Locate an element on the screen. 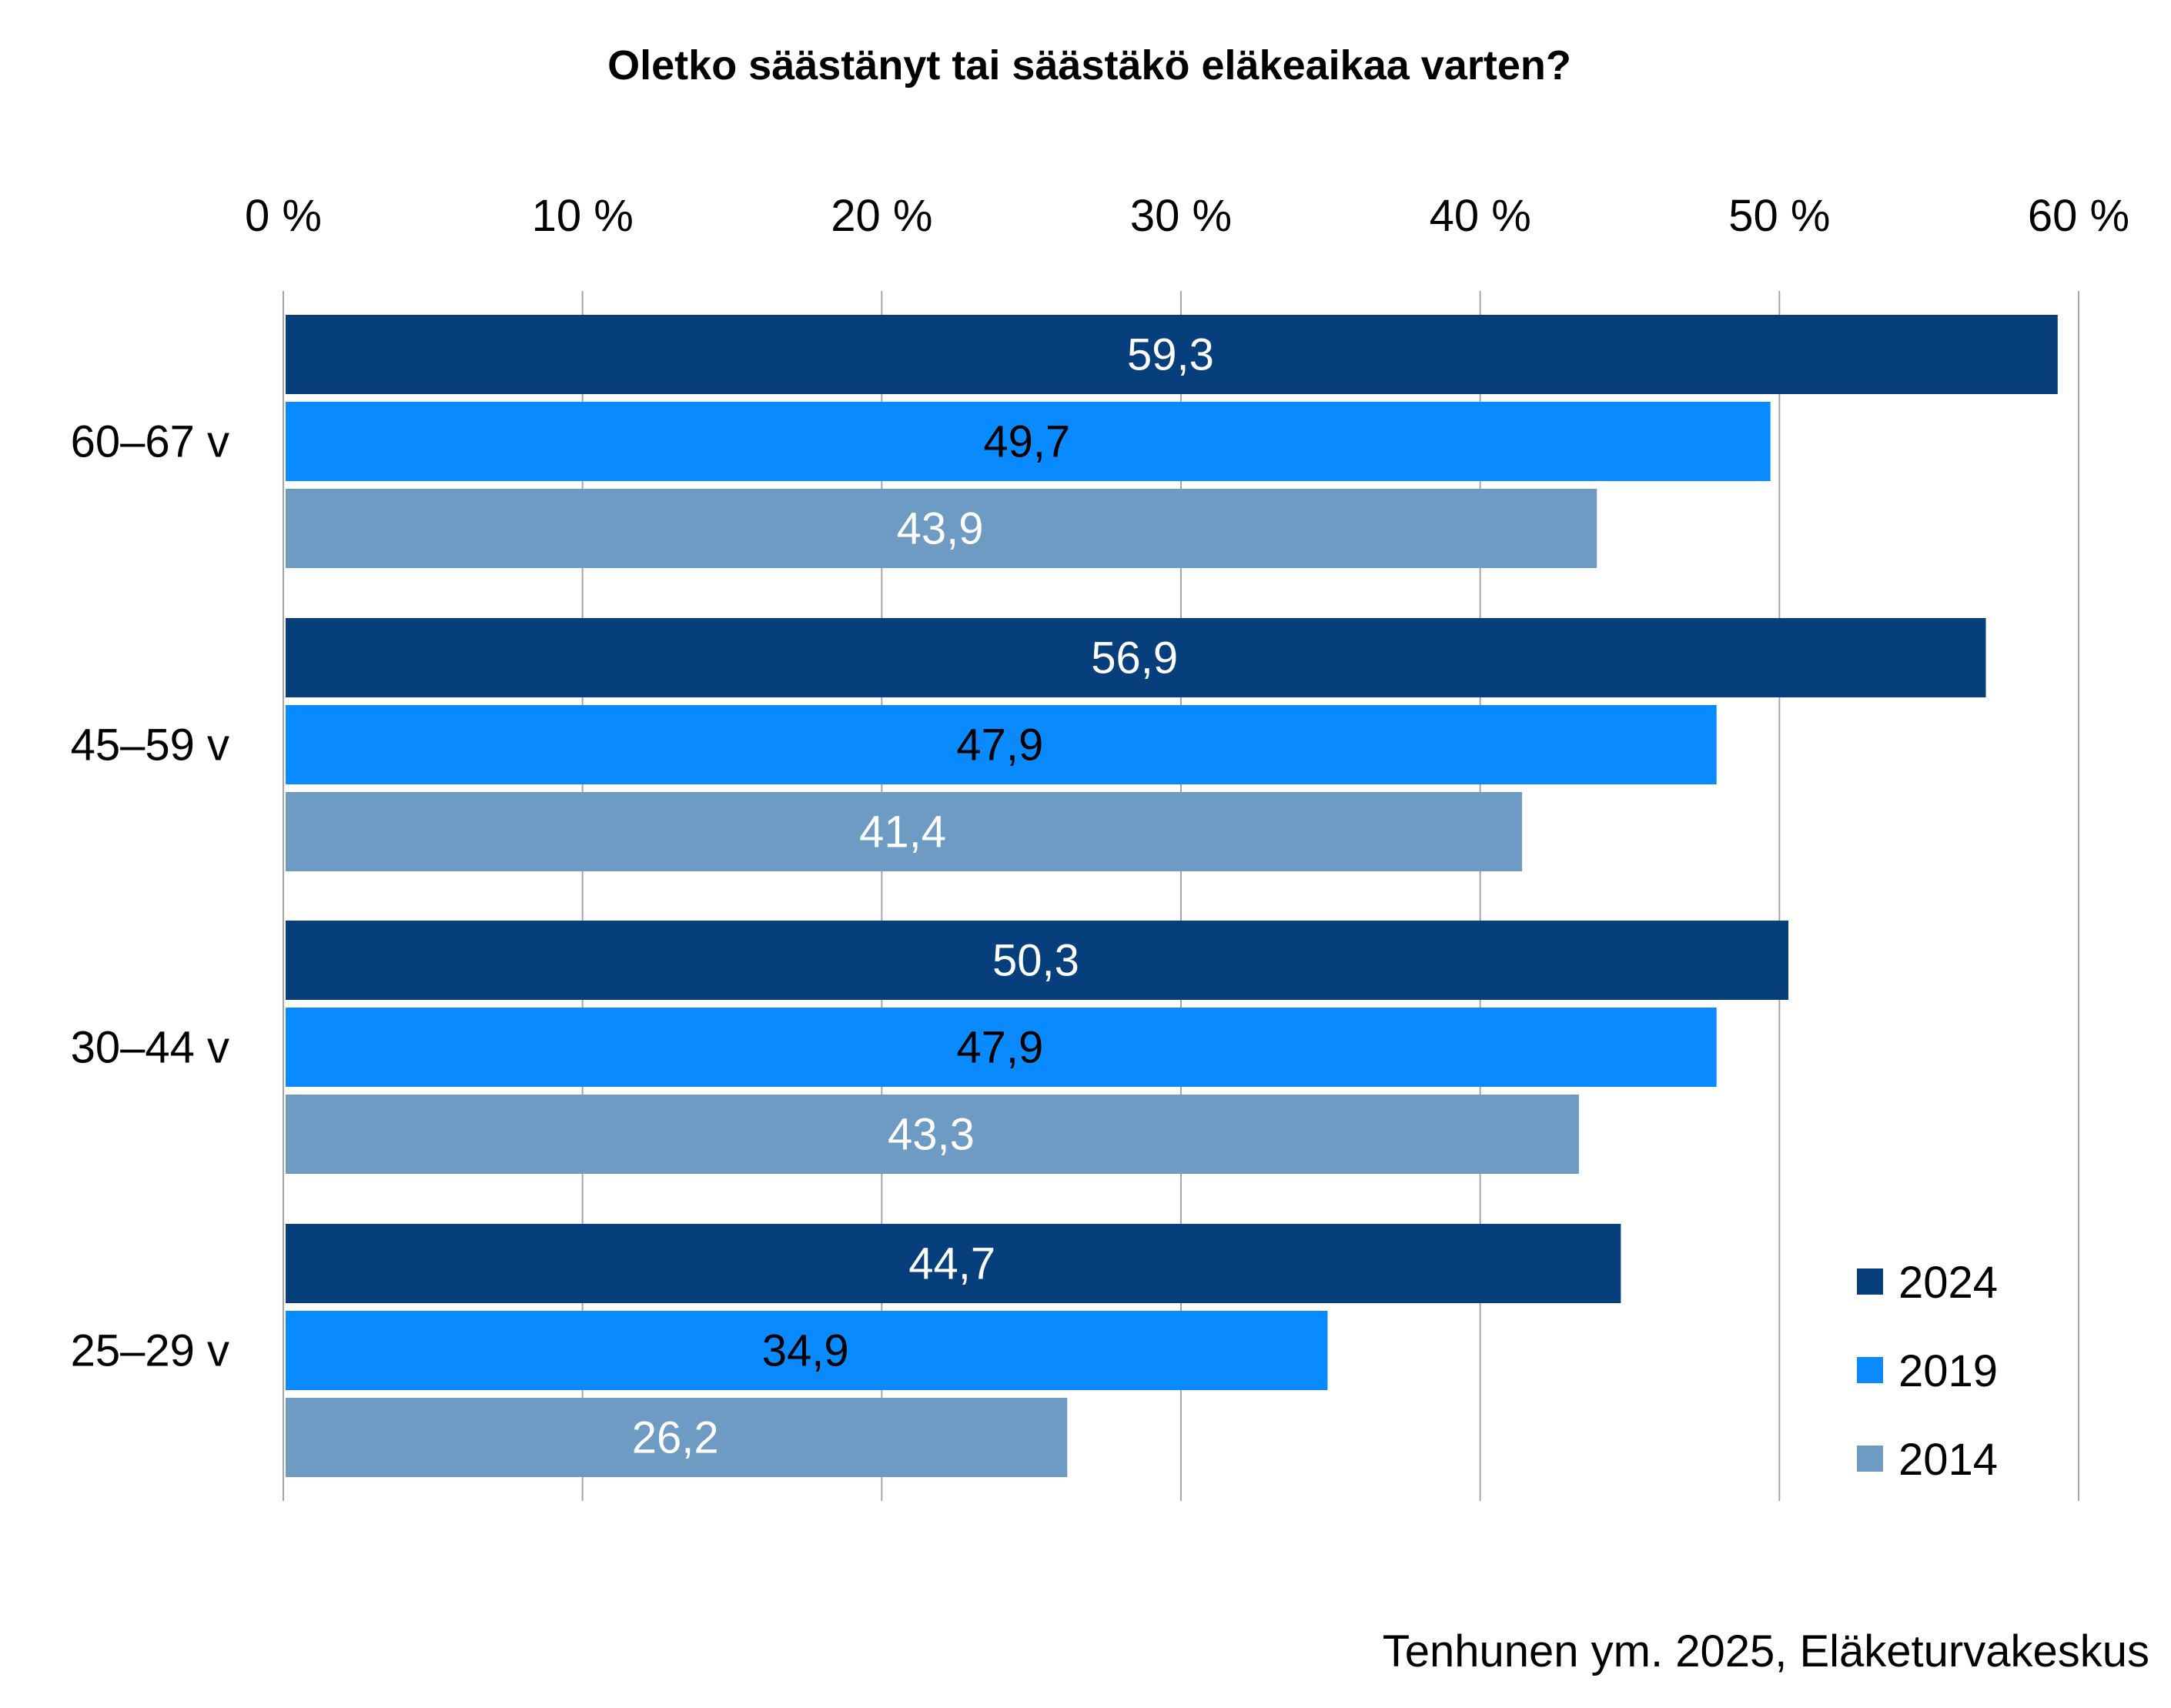 The image size is (2171, 1708). data-label: 59,3 is located at coordinates (1170, 355).